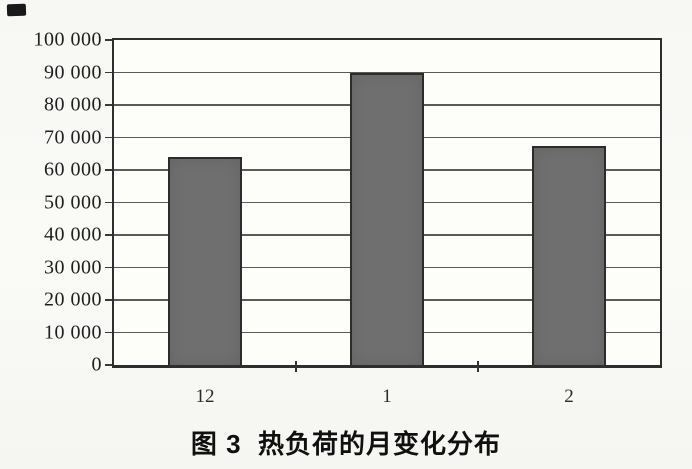  Describe the element at coordinates (387, 396) in the screenshot. I see `x-category-label-1: 1` at that location.